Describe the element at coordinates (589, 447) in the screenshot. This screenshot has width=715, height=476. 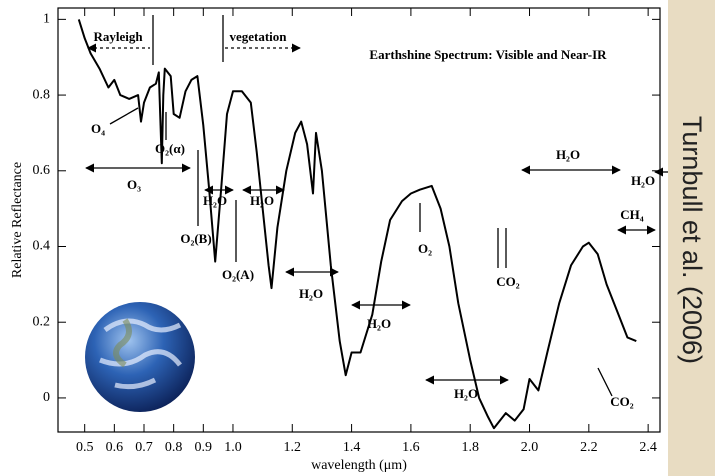
I see `x-tick-label: 2.2` at that location.